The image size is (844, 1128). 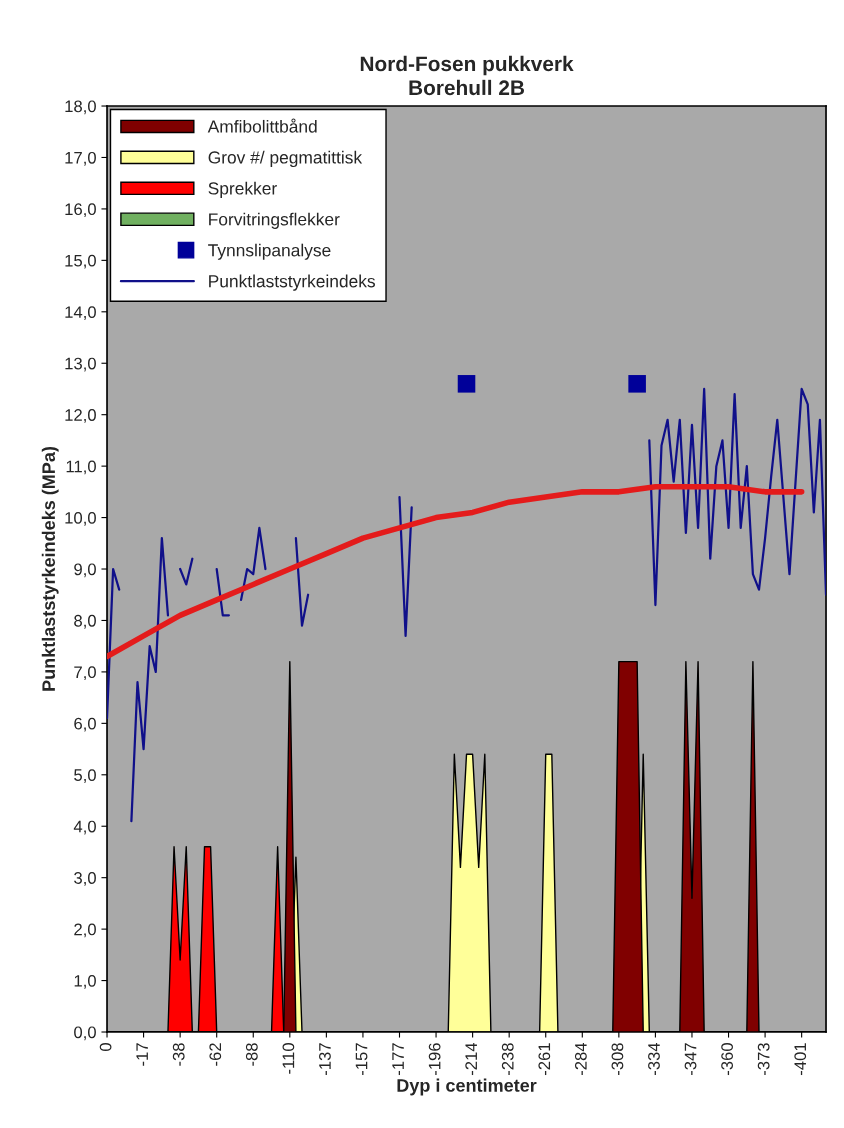 I want to click on x-tick-label: -62, so click(x=215, y=1054).